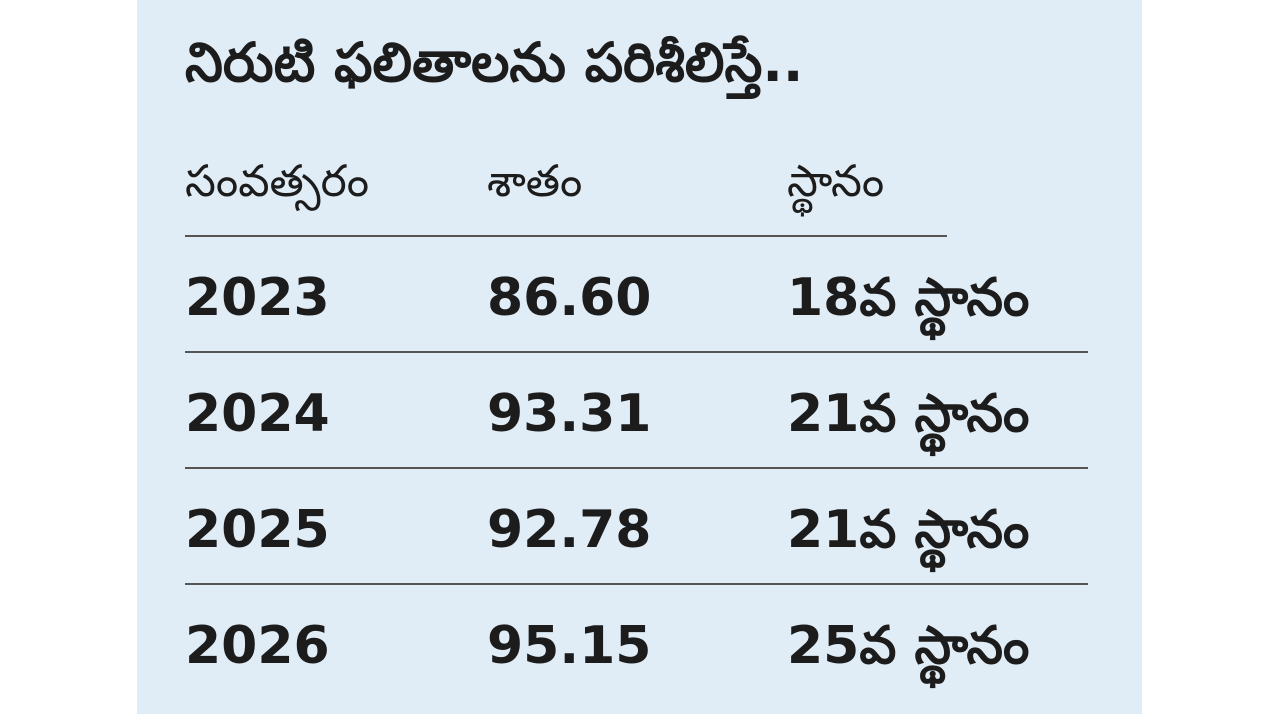 This screenshot has height=720, width=1280. Describe the element at coordinates (908, 646) in the screenshot. I see `table-cell: 25వ స్థానం` at that location.